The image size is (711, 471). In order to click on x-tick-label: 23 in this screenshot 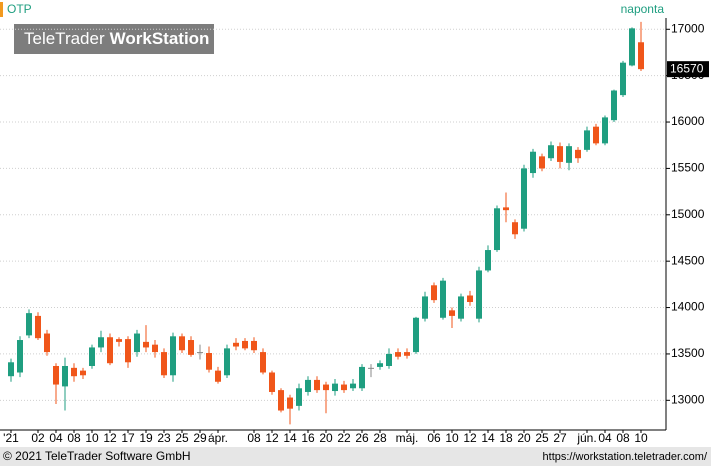, I will do `click(164, 438)`.